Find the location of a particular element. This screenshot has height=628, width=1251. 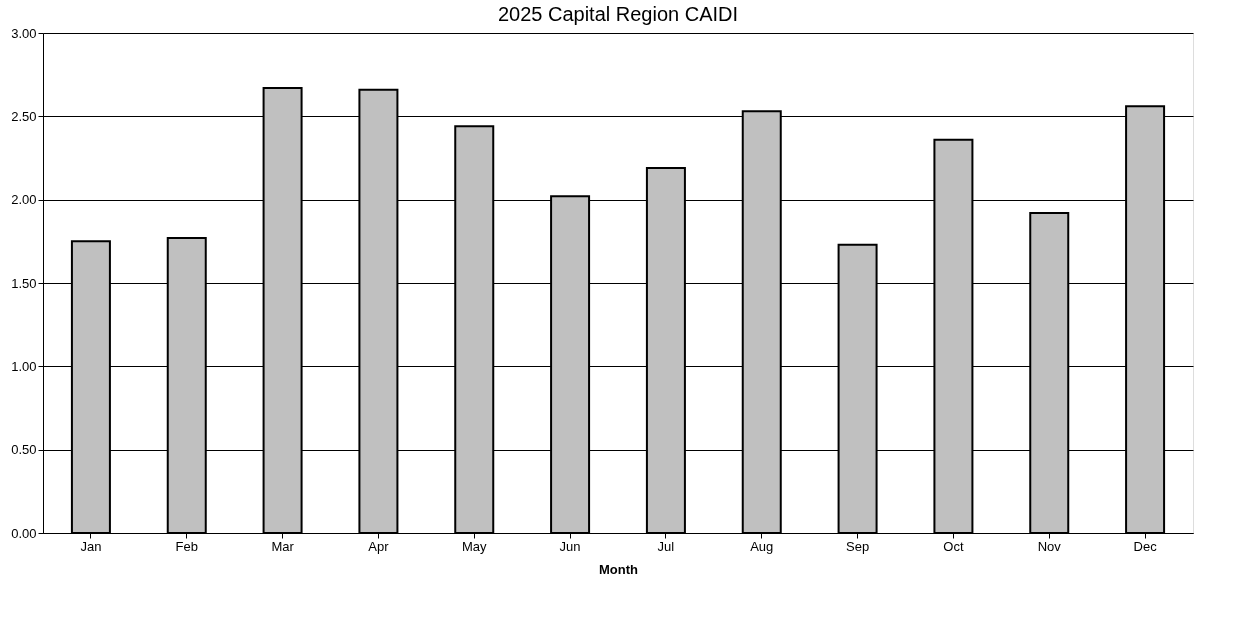

y-tick-label: 2.50 is located at coordinates (24, 116).